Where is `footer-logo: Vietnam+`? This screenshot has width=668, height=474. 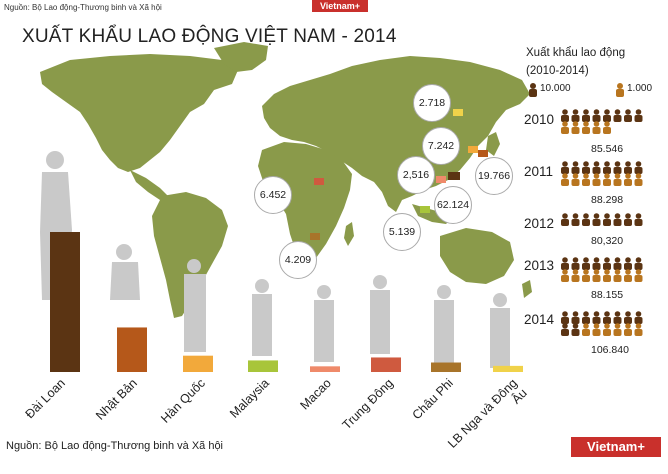 footer-logo: Vietnam+ is located at coordinates (616, 447).